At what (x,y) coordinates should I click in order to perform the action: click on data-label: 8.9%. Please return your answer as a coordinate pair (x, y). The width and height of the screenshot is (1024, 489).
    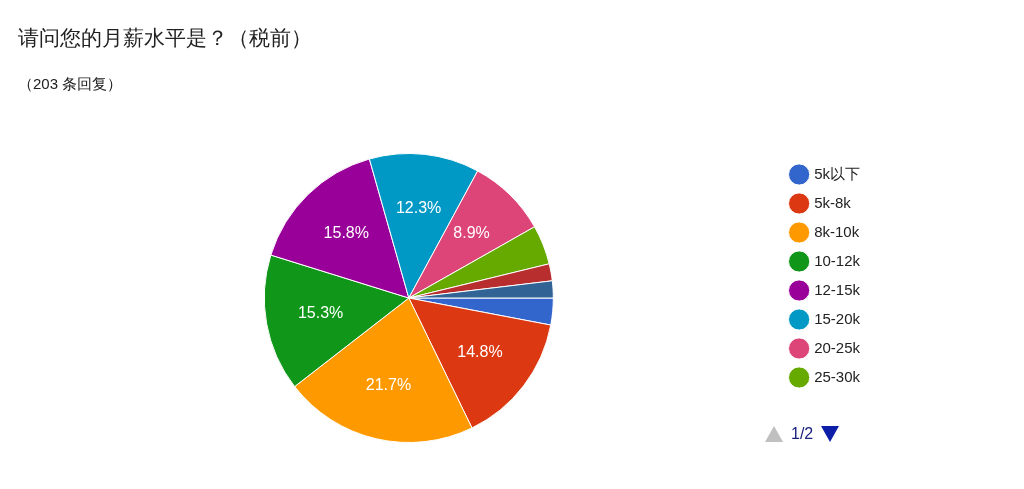
    Looking at the image, I should click on (471, 233).